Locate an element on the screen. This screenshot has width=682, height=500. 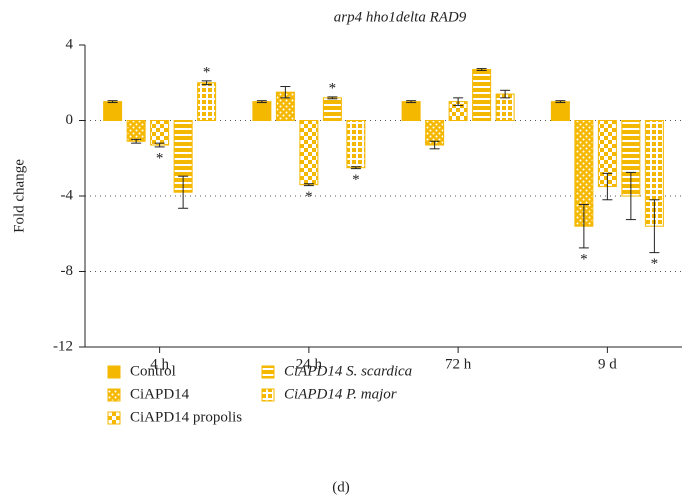
x-tick-label: 4 h is located at coordinates (159, 364).